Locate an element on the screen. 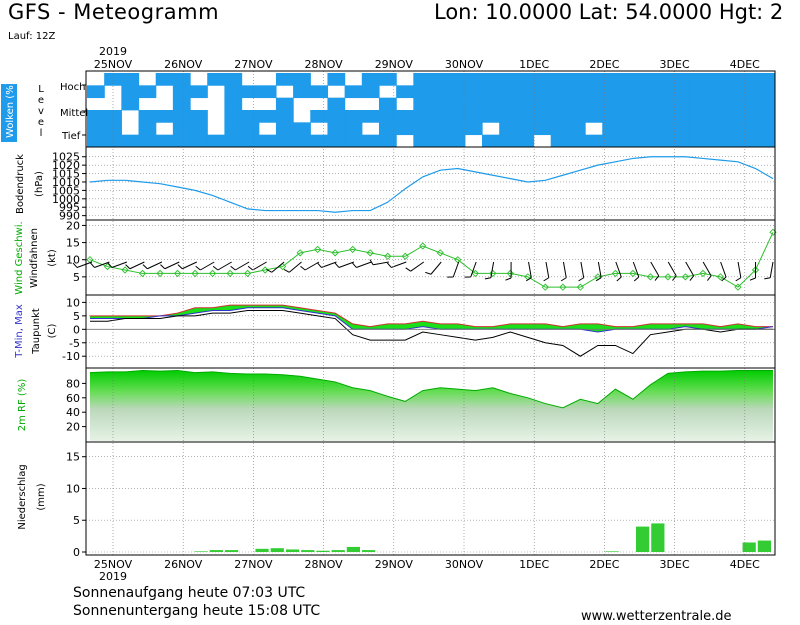 The height and width of the screenshot is (625, 800). temp-tick-label: 5 is located at coordinates (76, 316).